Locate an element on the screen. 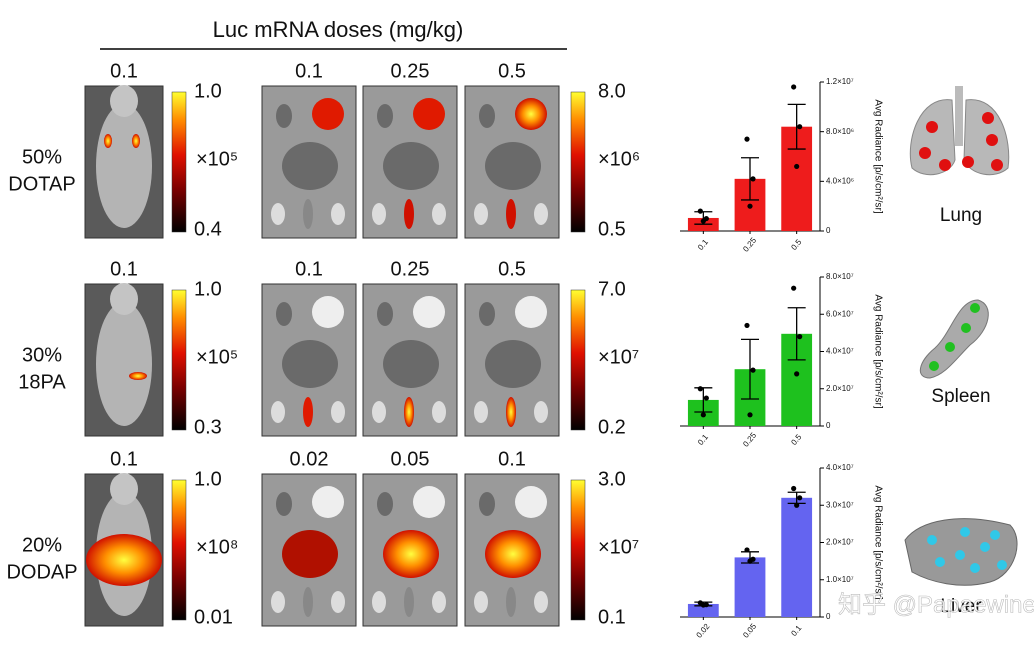 Image resolution: width=1034 pixels, height=655 pixels. colorbar-min: 0.3 is located at coordinates (208, 427).